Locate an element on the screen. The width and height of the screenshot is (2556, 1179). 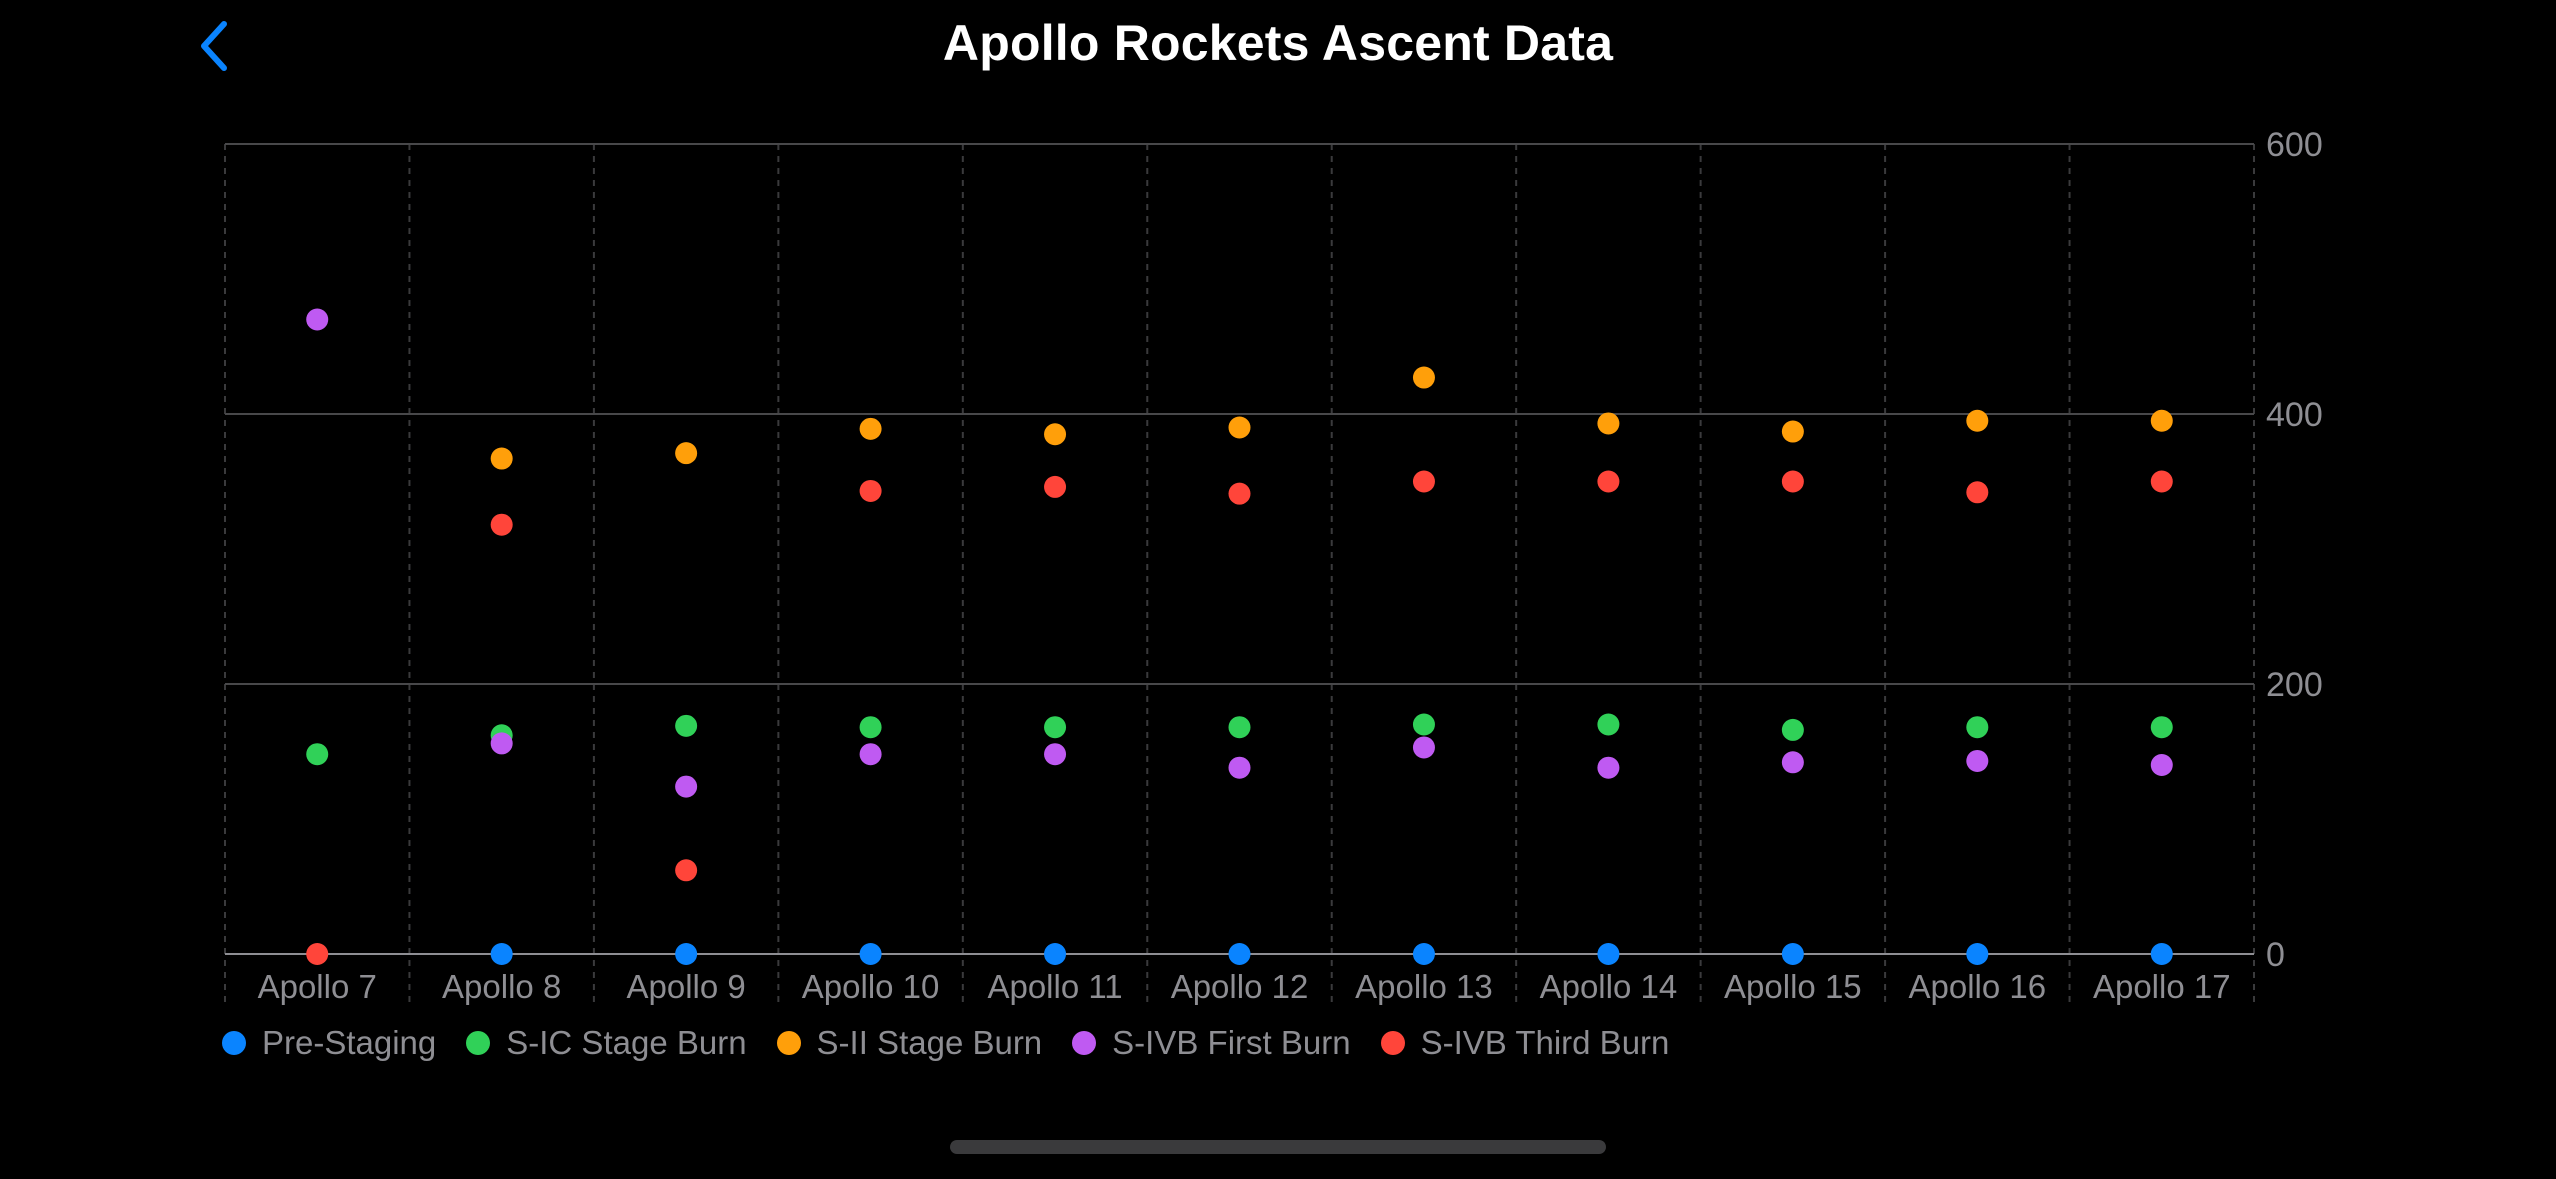
x-tick-label: Apollo 10 is located at coordinates (871, 986).